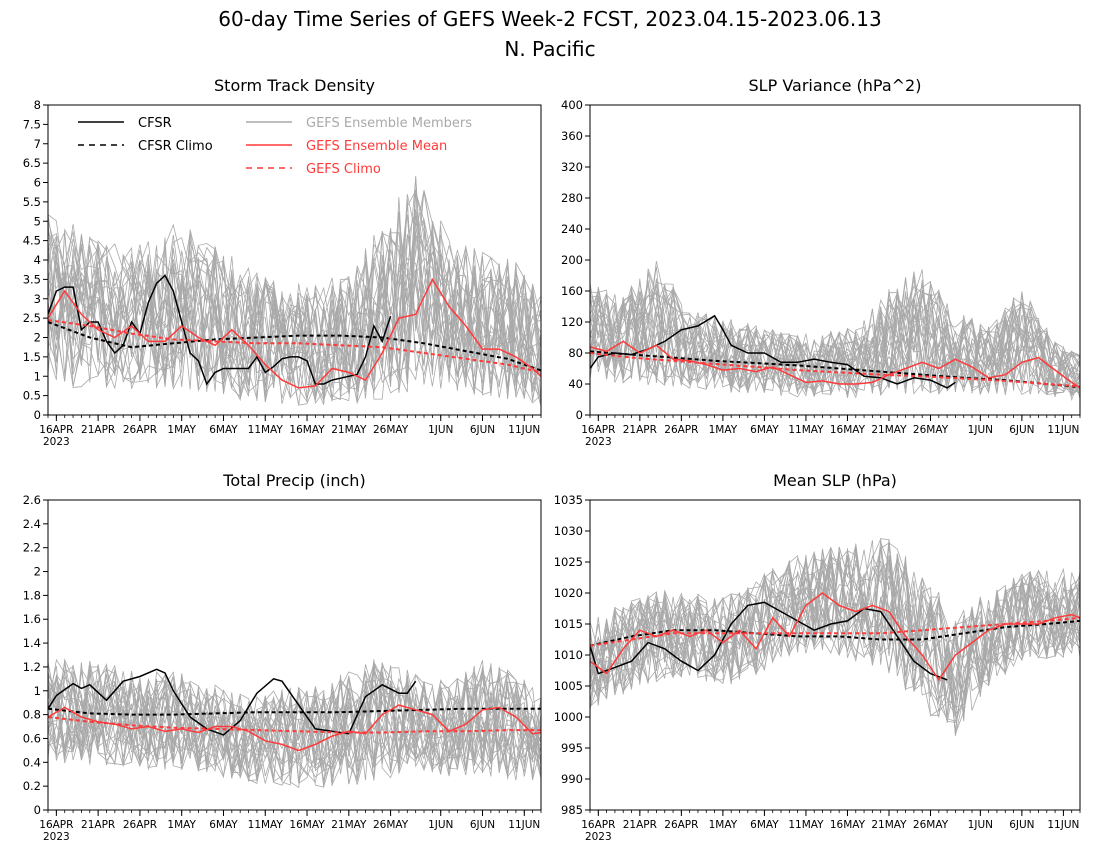 Image resolution: width=1100 pixels, height=850 pixels. What do you see at coordinates (98, 430) in the screenshot?
I see `x-tick-label: 21APR` at bounding box center [98, 430].